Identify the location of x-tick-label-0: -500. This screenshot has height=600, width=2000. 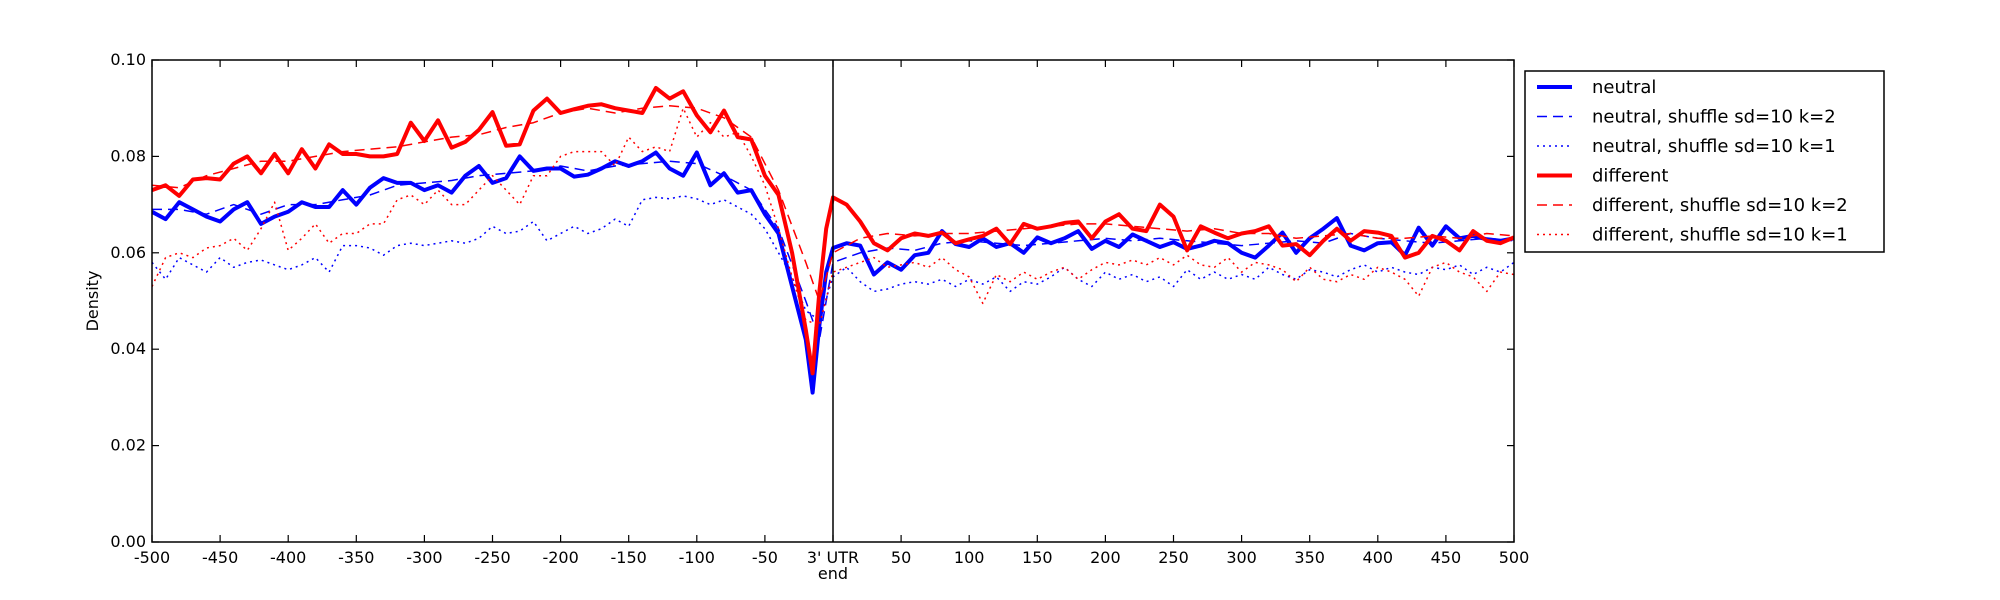
(152, 557).